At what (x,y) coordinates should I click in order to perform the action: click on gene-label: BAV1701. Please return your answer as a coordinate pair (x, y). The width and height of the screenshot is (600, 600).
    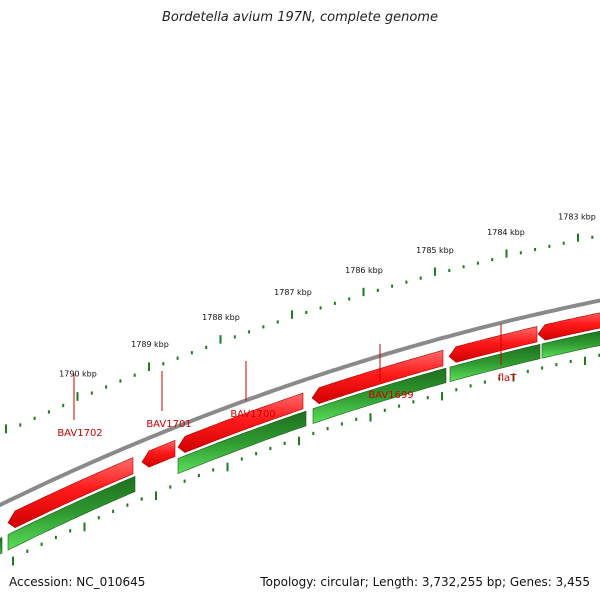
    Looking at the image, I should click on (168, 424).